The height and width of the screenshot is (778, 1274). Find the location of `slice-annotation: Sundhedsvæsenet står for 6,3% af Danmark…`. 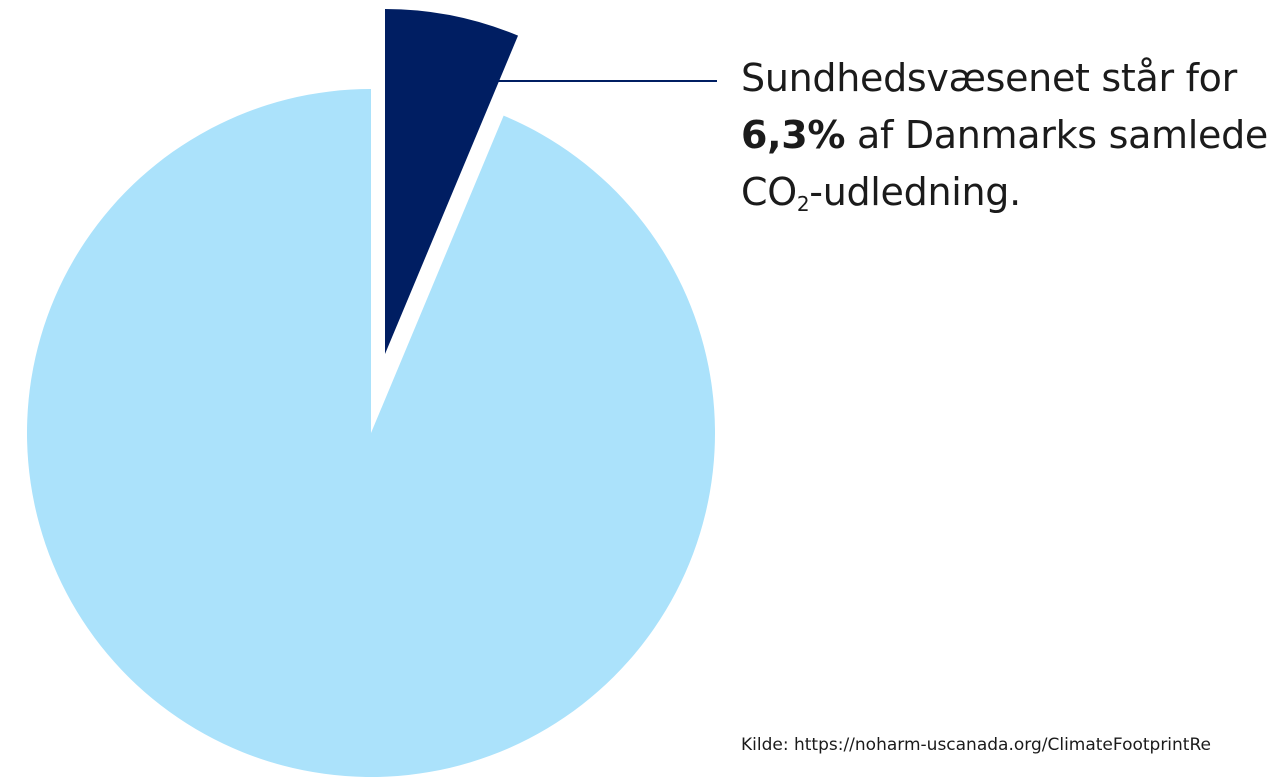

slice-annotation: Sundhedsvæsenet står for 6,3% af Danmark… is located at coordinates (1006, 135).